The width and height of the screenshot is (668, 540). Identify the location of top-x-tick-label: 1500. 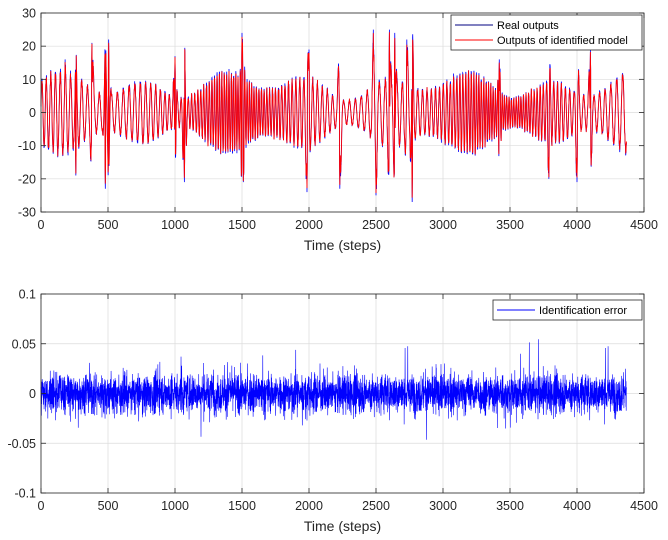
(242, 225).